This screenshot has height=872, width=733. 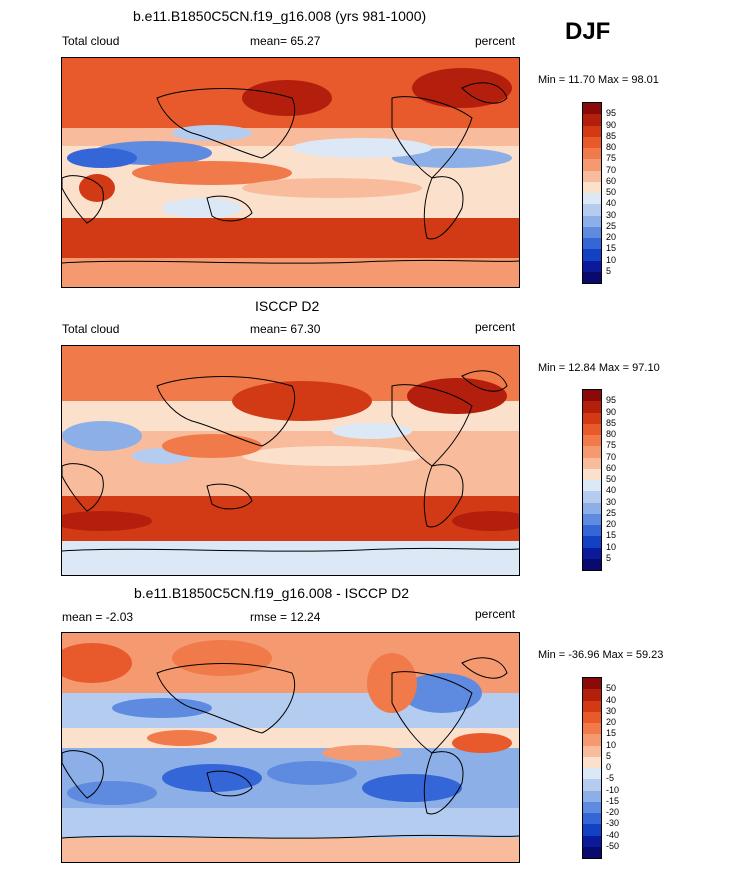 What do you see at coordinates (91, 329) in the screenshot?
I see `panel2-left-label: Total cloud` at bounding box center [91, 329].